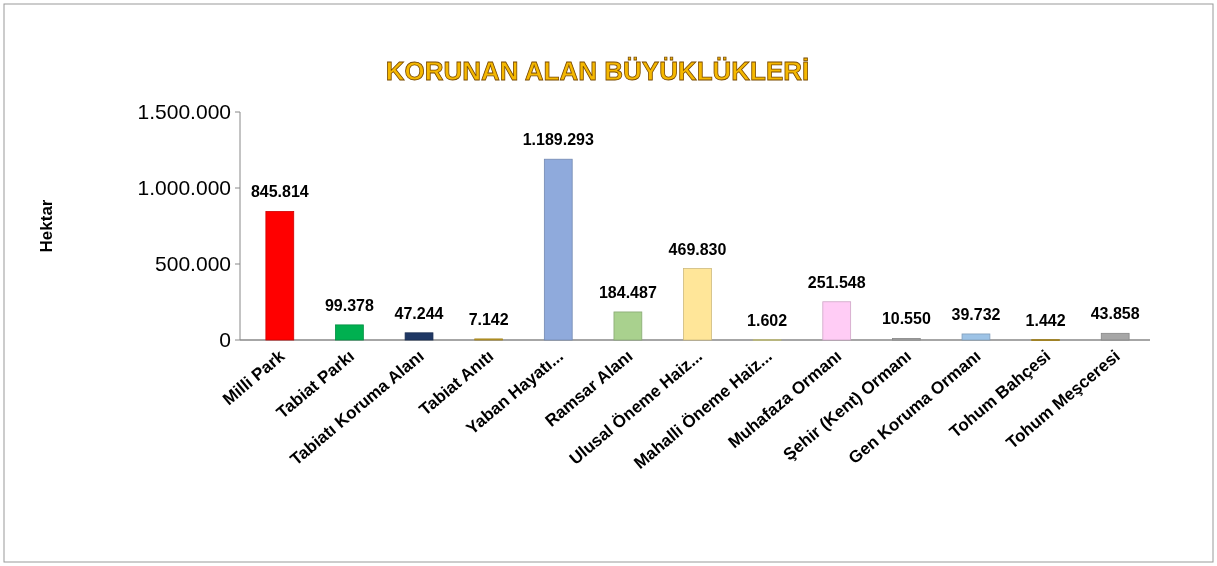  What do you see at coordinates (558, 140) in the screenshot?
I see `data-label: 1.189.293` at bounding box center [558, 140].